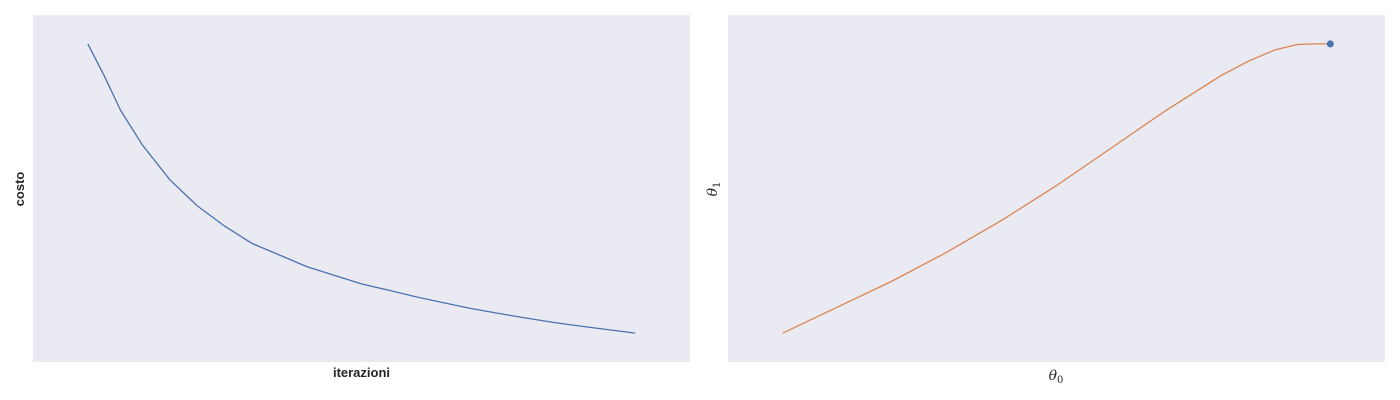 The image size is (1400, 400). I want to click on theta-ylabel: θ1, so click(714, 189).